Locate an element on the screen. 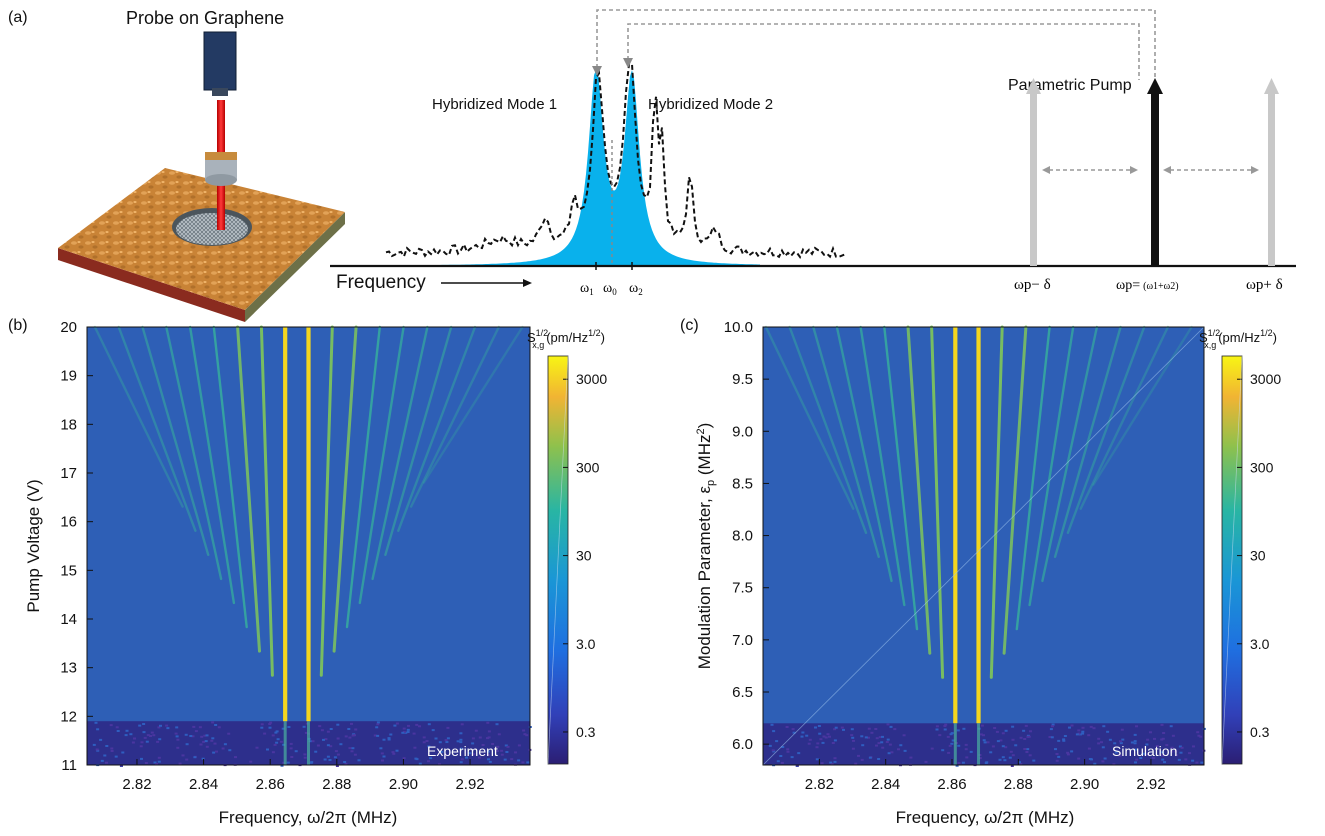 This screenshot has height=836, width=1325. sim-ylabel-unit-sup: 2 is located at coordinates (701, 431).